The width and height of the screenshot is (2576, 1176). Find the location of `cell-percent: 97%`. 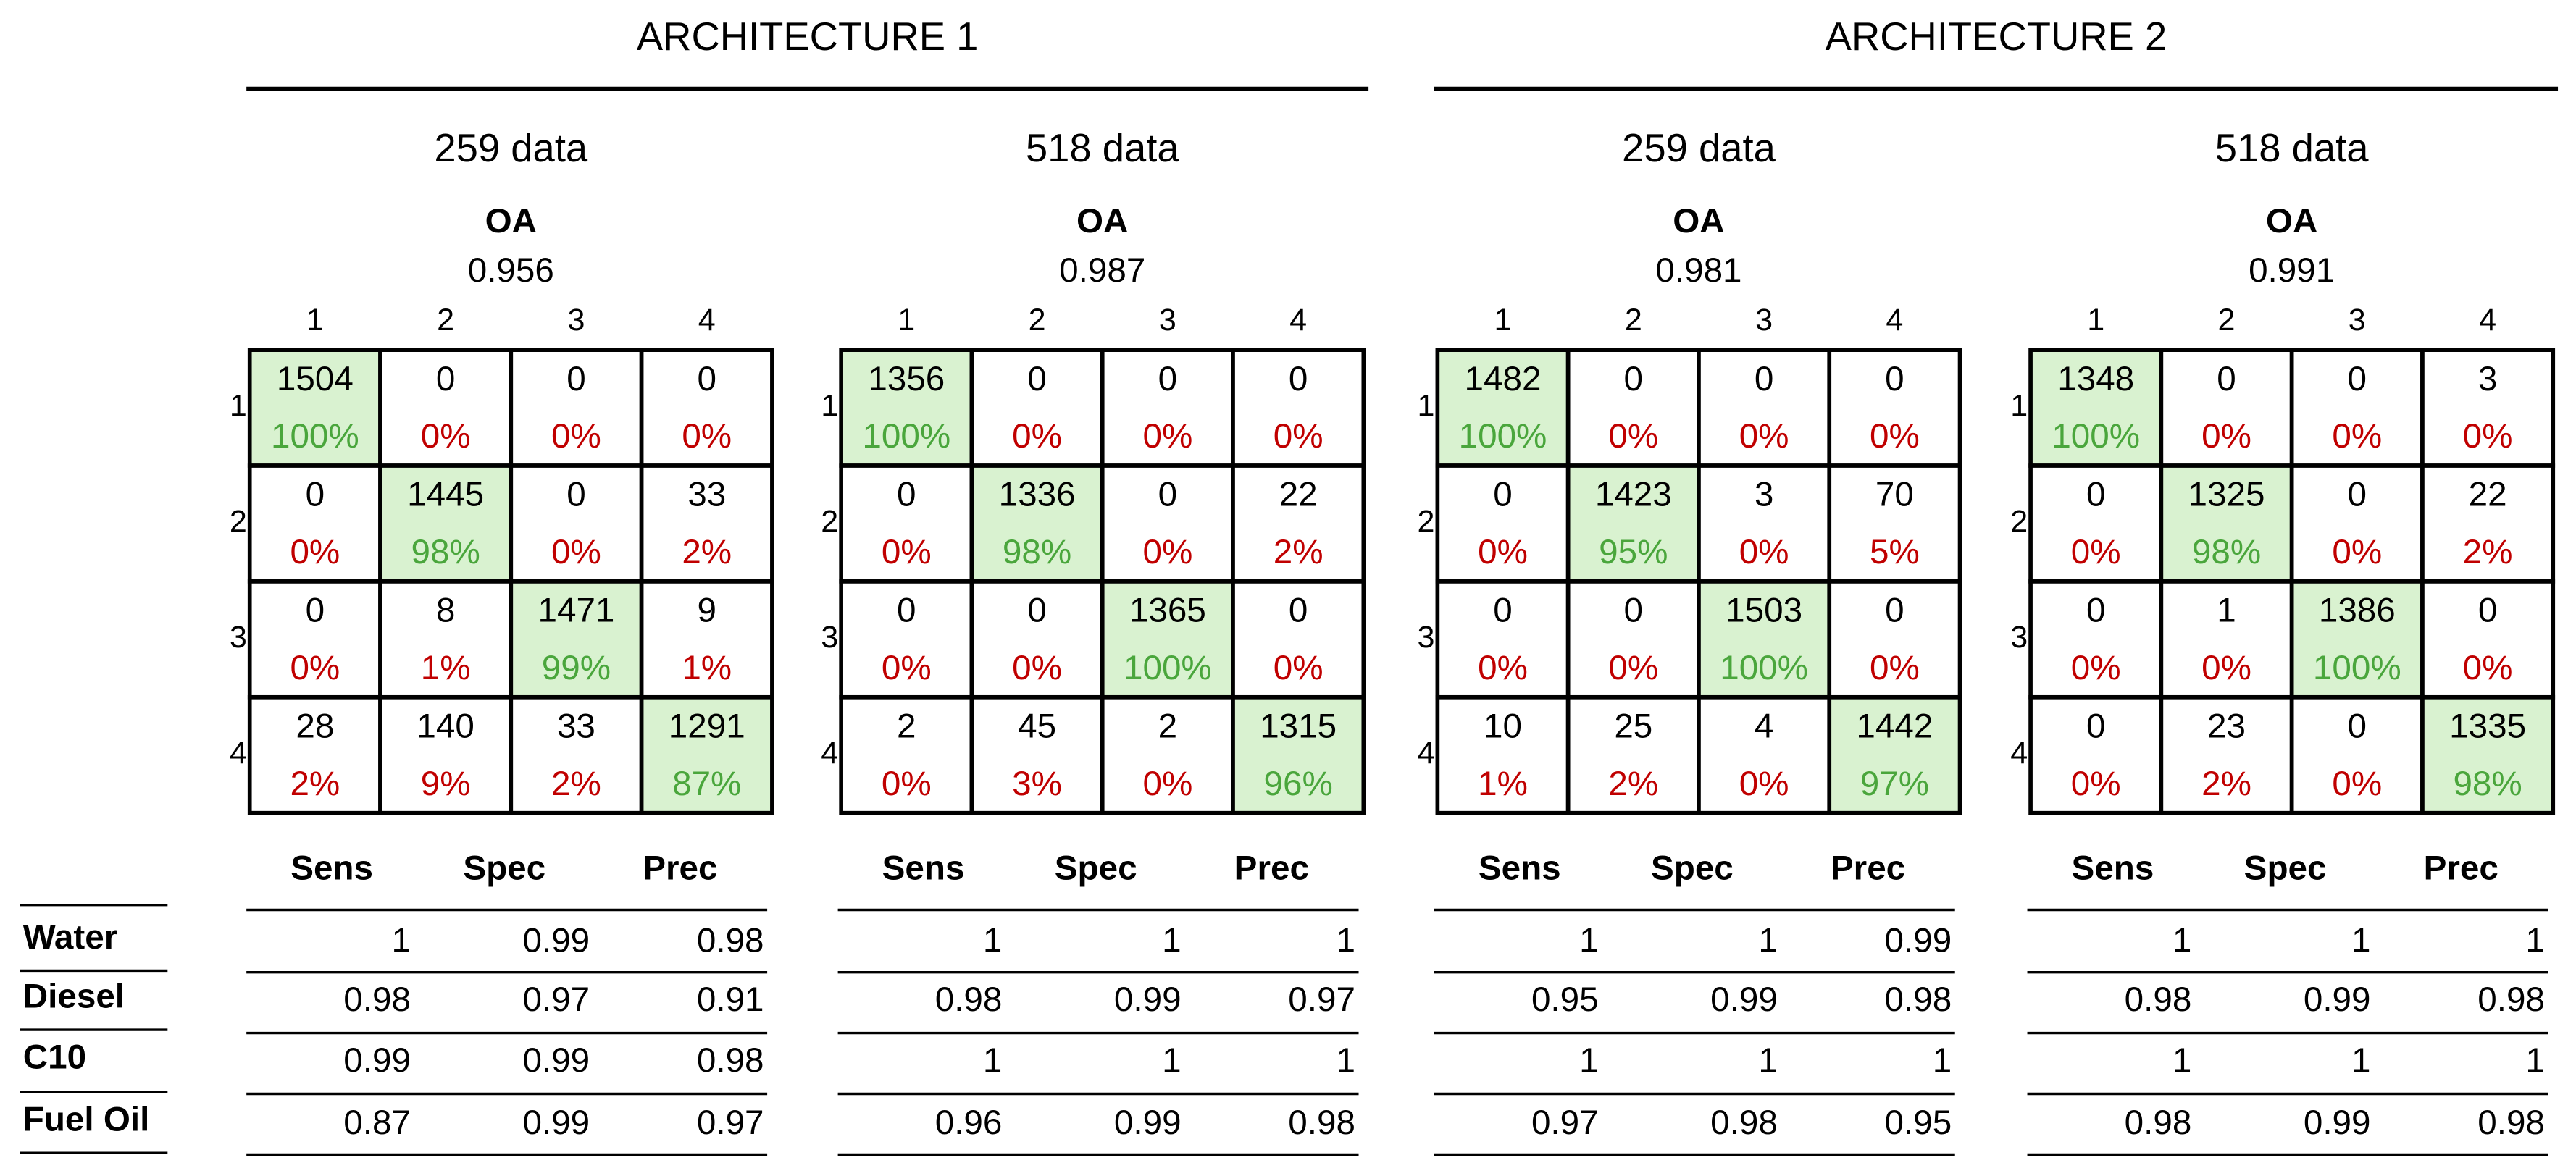

cell-percent: 97% is located at coordinates (1894, 784).